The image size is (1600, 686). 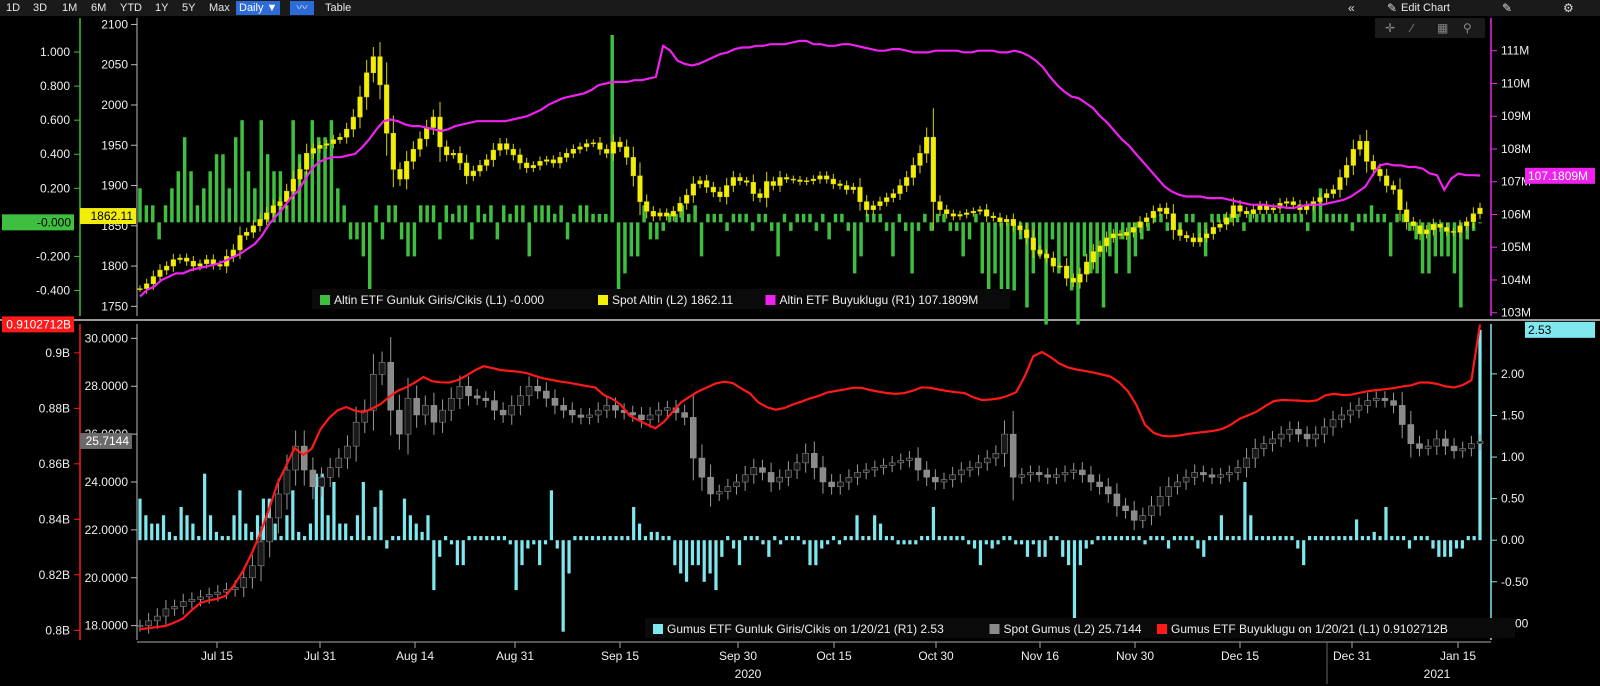 What do you see at coordinates (1390, 28) in the screenshot?
I see `crosshair-icon: ✛` at bounding box center [1390, 28].